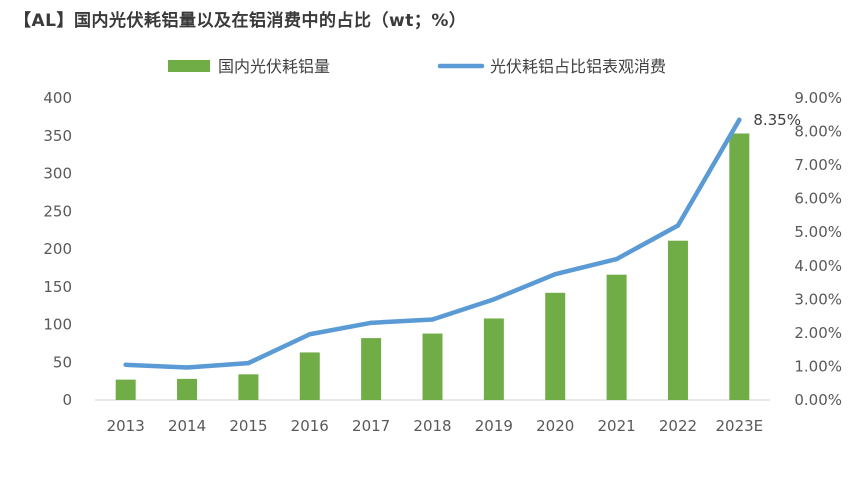  What do you see at coordinates (432, 366) in the screenshot?
I see `bar-2018` at bounding box center [432, 366].